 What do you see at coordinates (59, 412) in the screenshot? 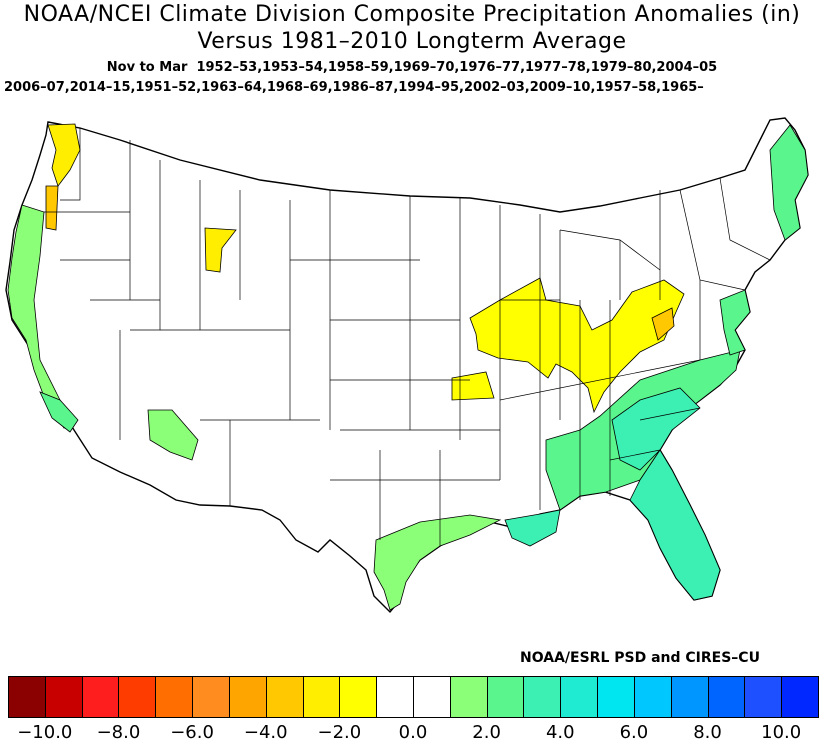
I see `southern-california-wet-region` at bounding box center [59, 412].